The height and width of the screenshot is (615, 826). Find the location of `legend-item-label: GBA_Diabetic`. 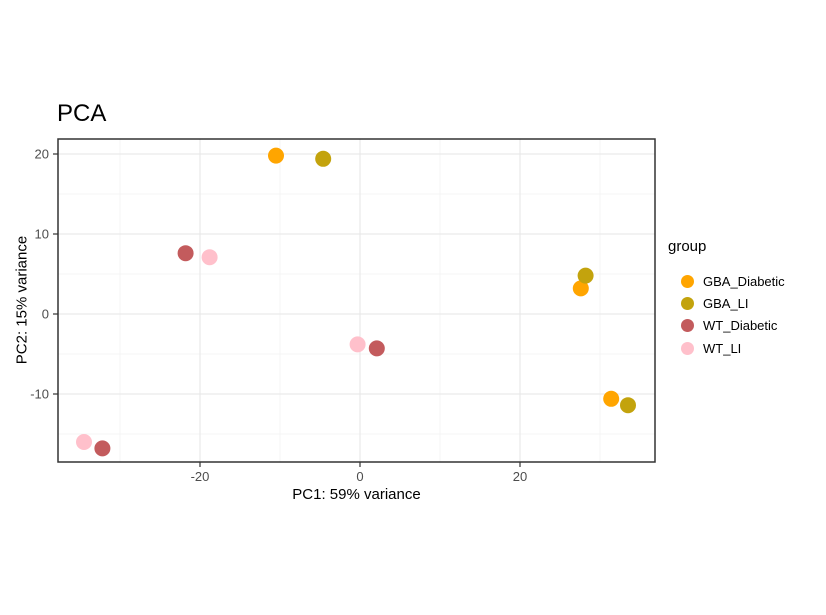

legend-item-label: GBA_Diabetic is located at coordinates (744, 281).